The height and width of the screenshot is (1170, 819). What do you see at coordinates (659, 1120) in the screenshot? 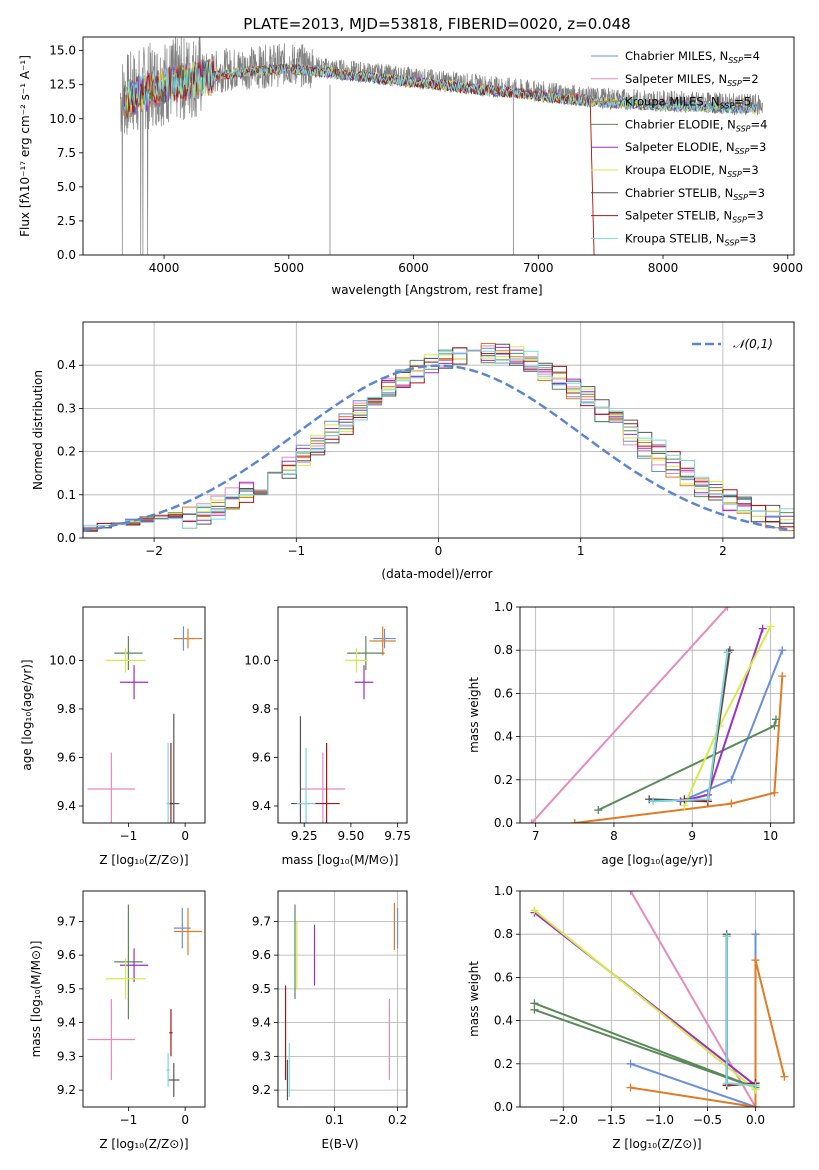
I see `x-tick-label: −1.0` at bounding box center [659, 1120].